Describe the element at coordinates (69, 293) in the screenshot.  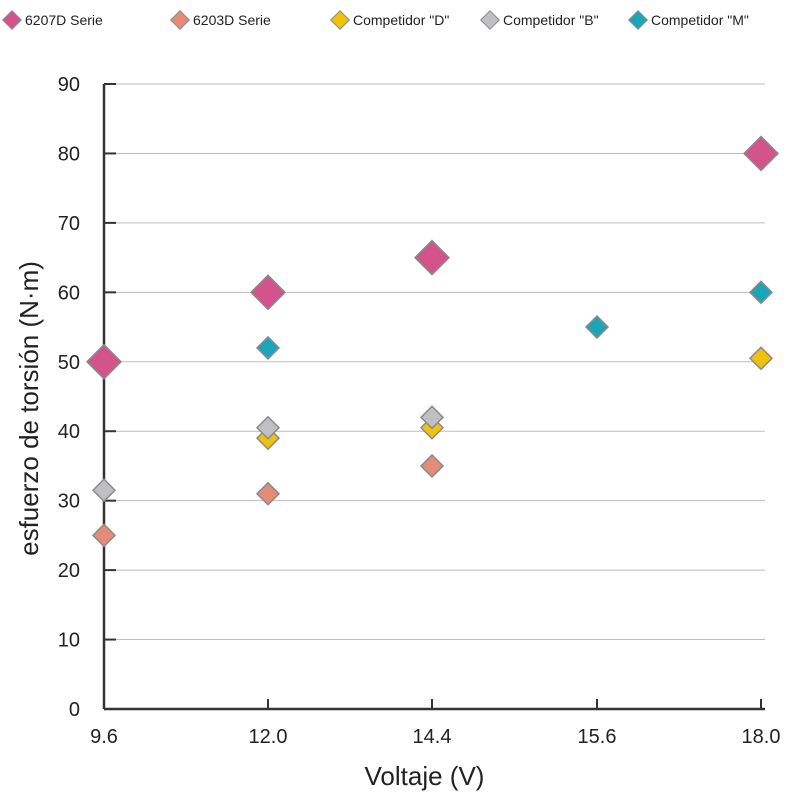
I see `y-tick-label: 60` at that location.